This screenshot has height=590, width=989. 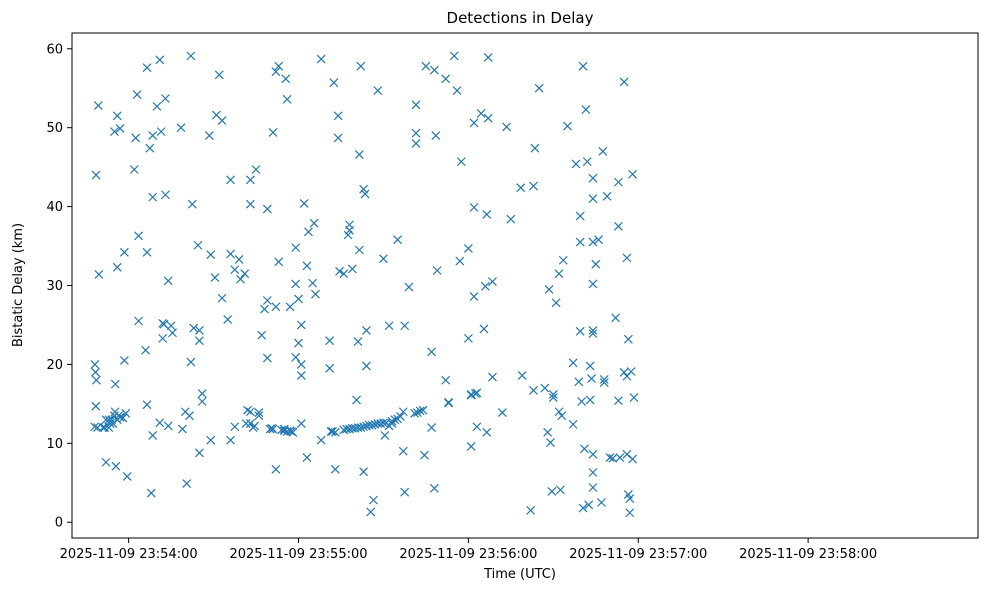 I want to click on x-axis-label: Time (UTC), so click(x=519, y=574).